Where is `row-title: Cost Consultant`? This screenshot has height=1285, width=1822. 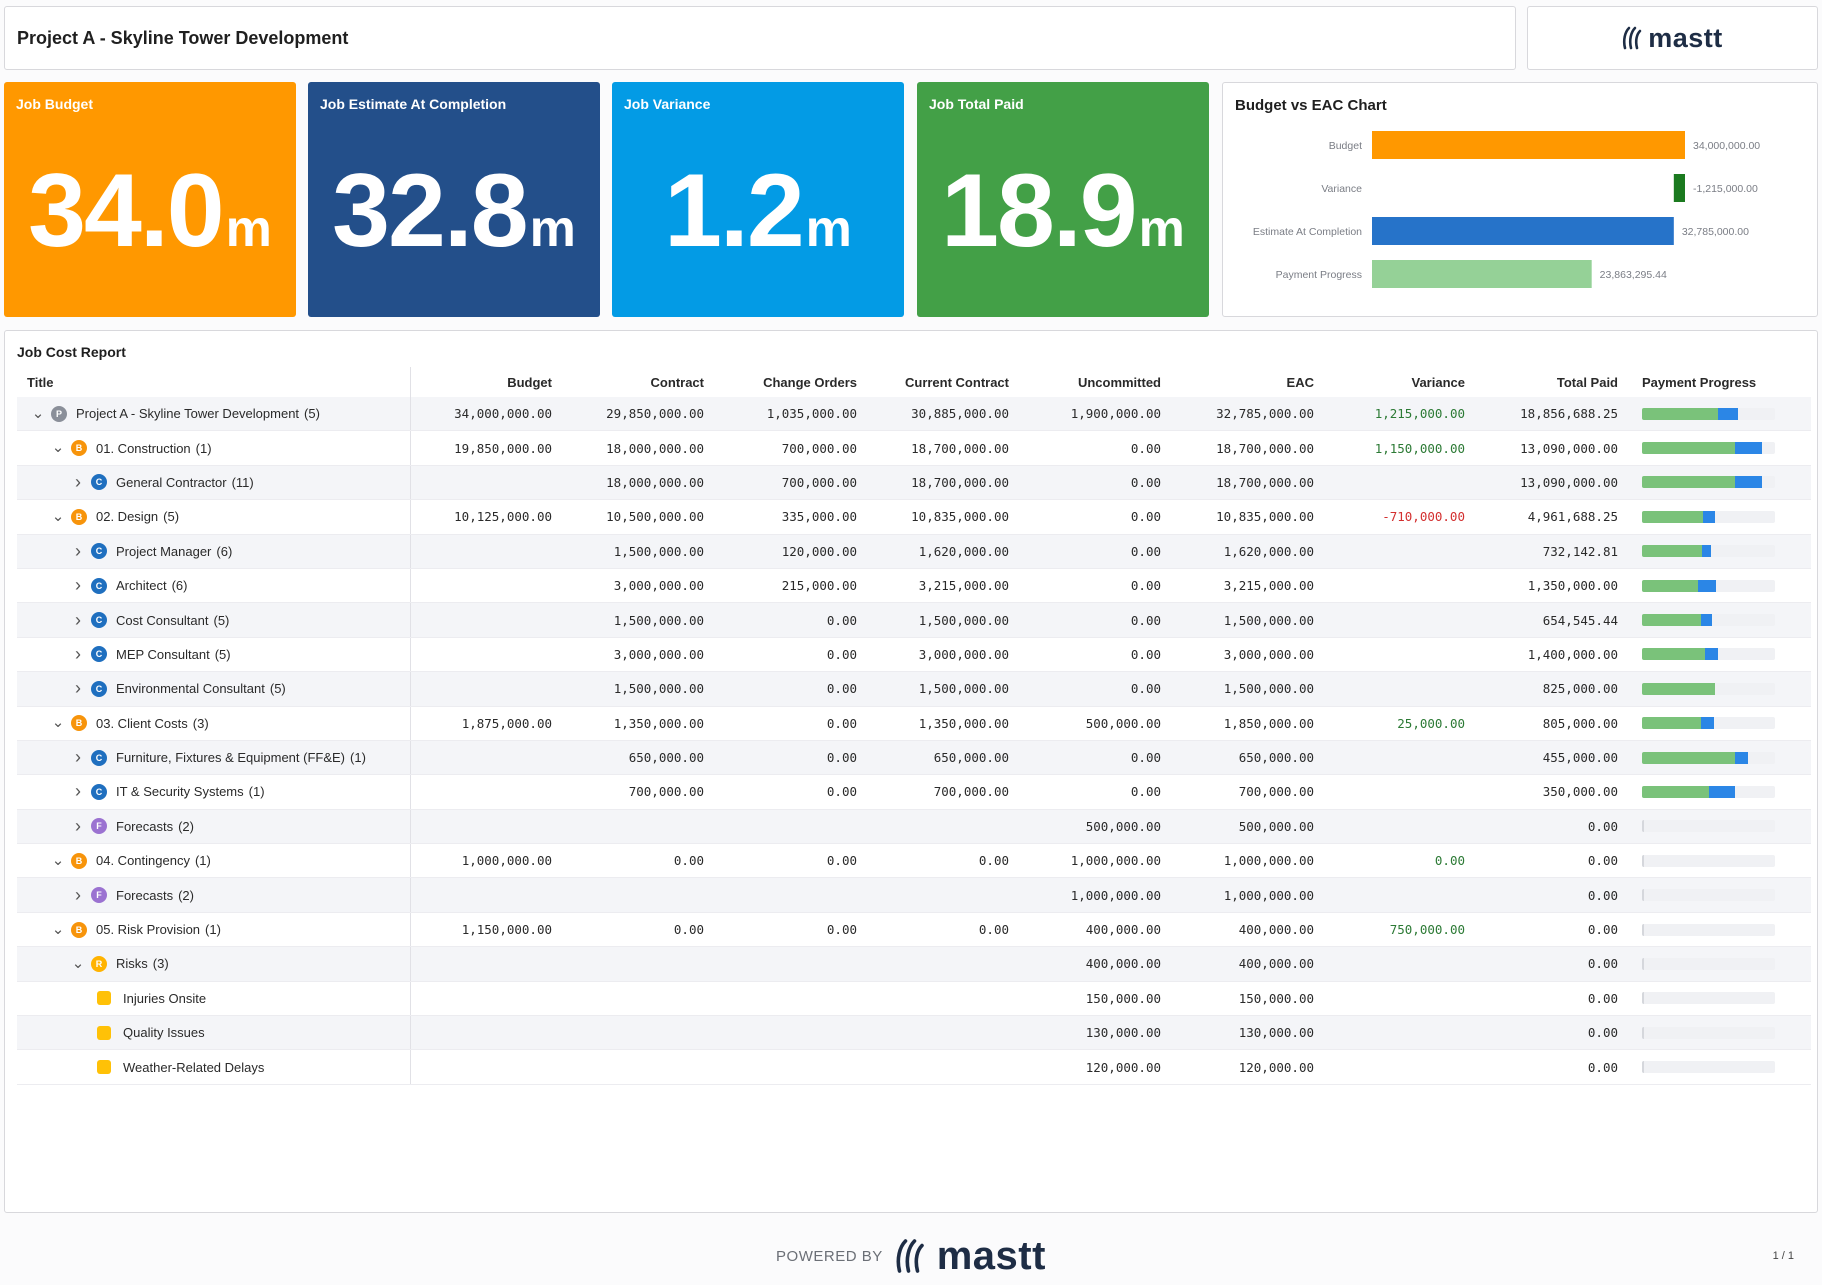 row-title: Cost Consultant is located at coordinates (162, 620).